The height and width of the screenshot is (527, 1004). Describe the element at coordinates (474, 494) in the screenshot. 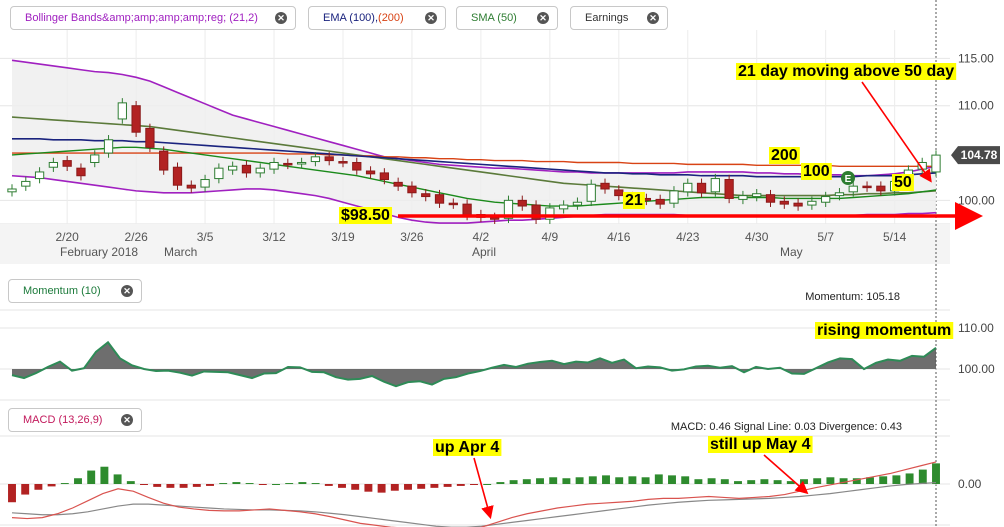

I see `macd-line` at that location.